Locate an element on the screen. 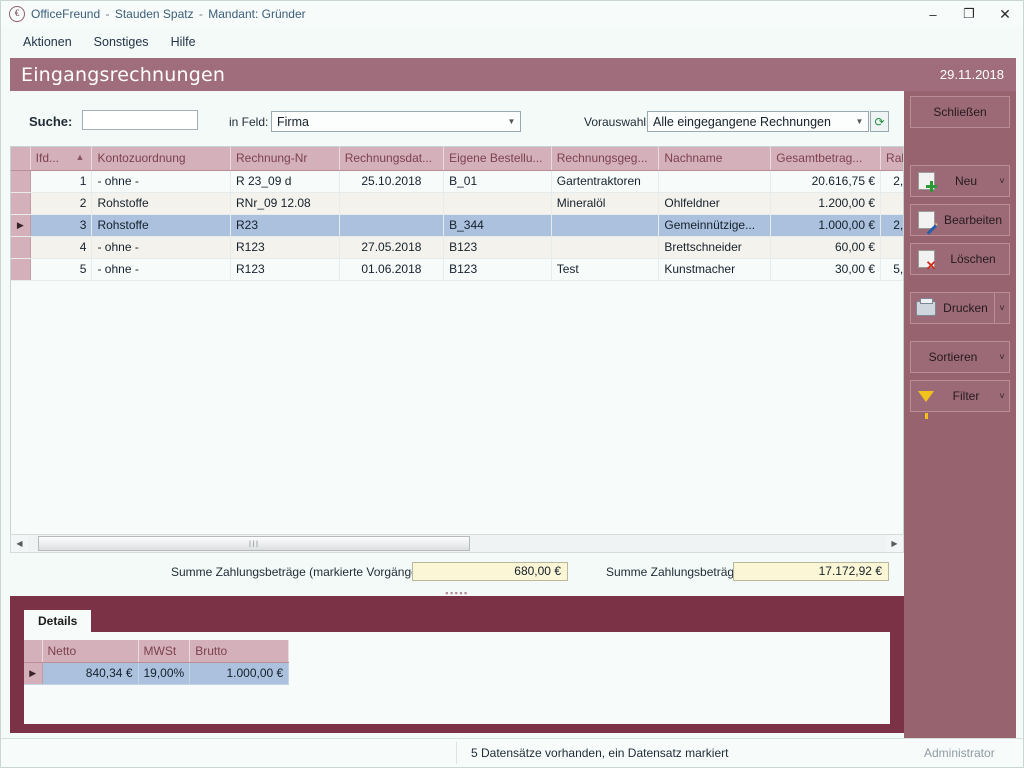 Image resolution: width=1024 pixels, height=768 pixels. details-column-header-brutto: Brutto is located at coordinates (239, 651).